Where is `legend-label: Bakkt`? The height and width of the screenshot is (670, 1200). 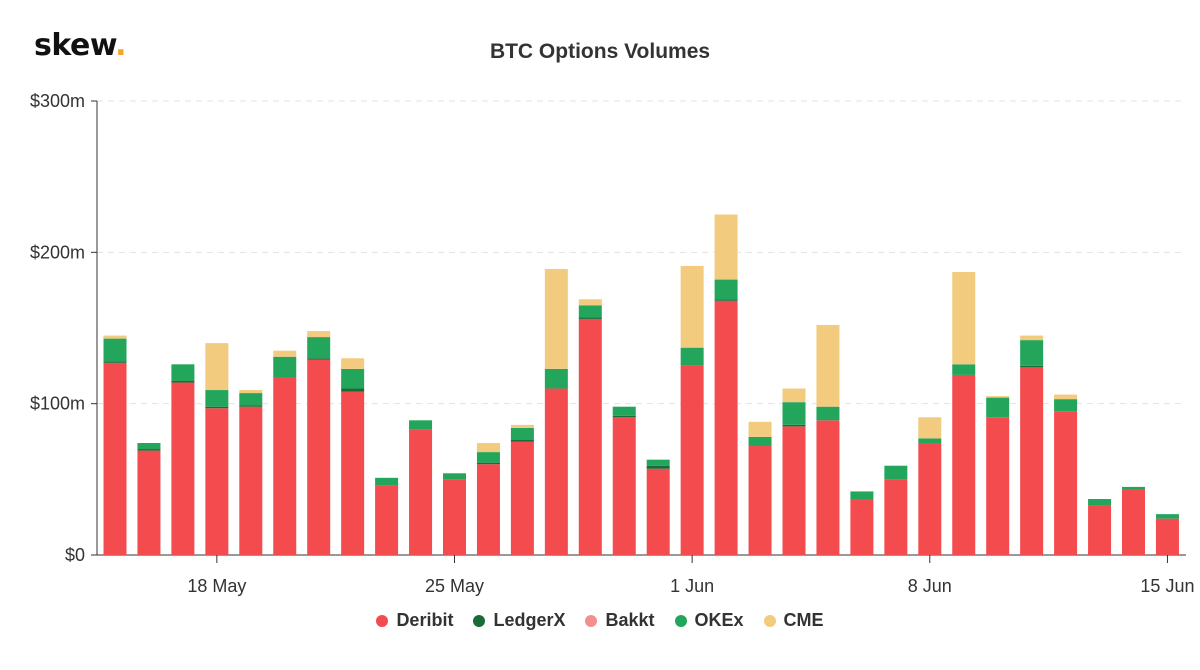 legend-label: Bakkt is located at coordinates (630, 620).